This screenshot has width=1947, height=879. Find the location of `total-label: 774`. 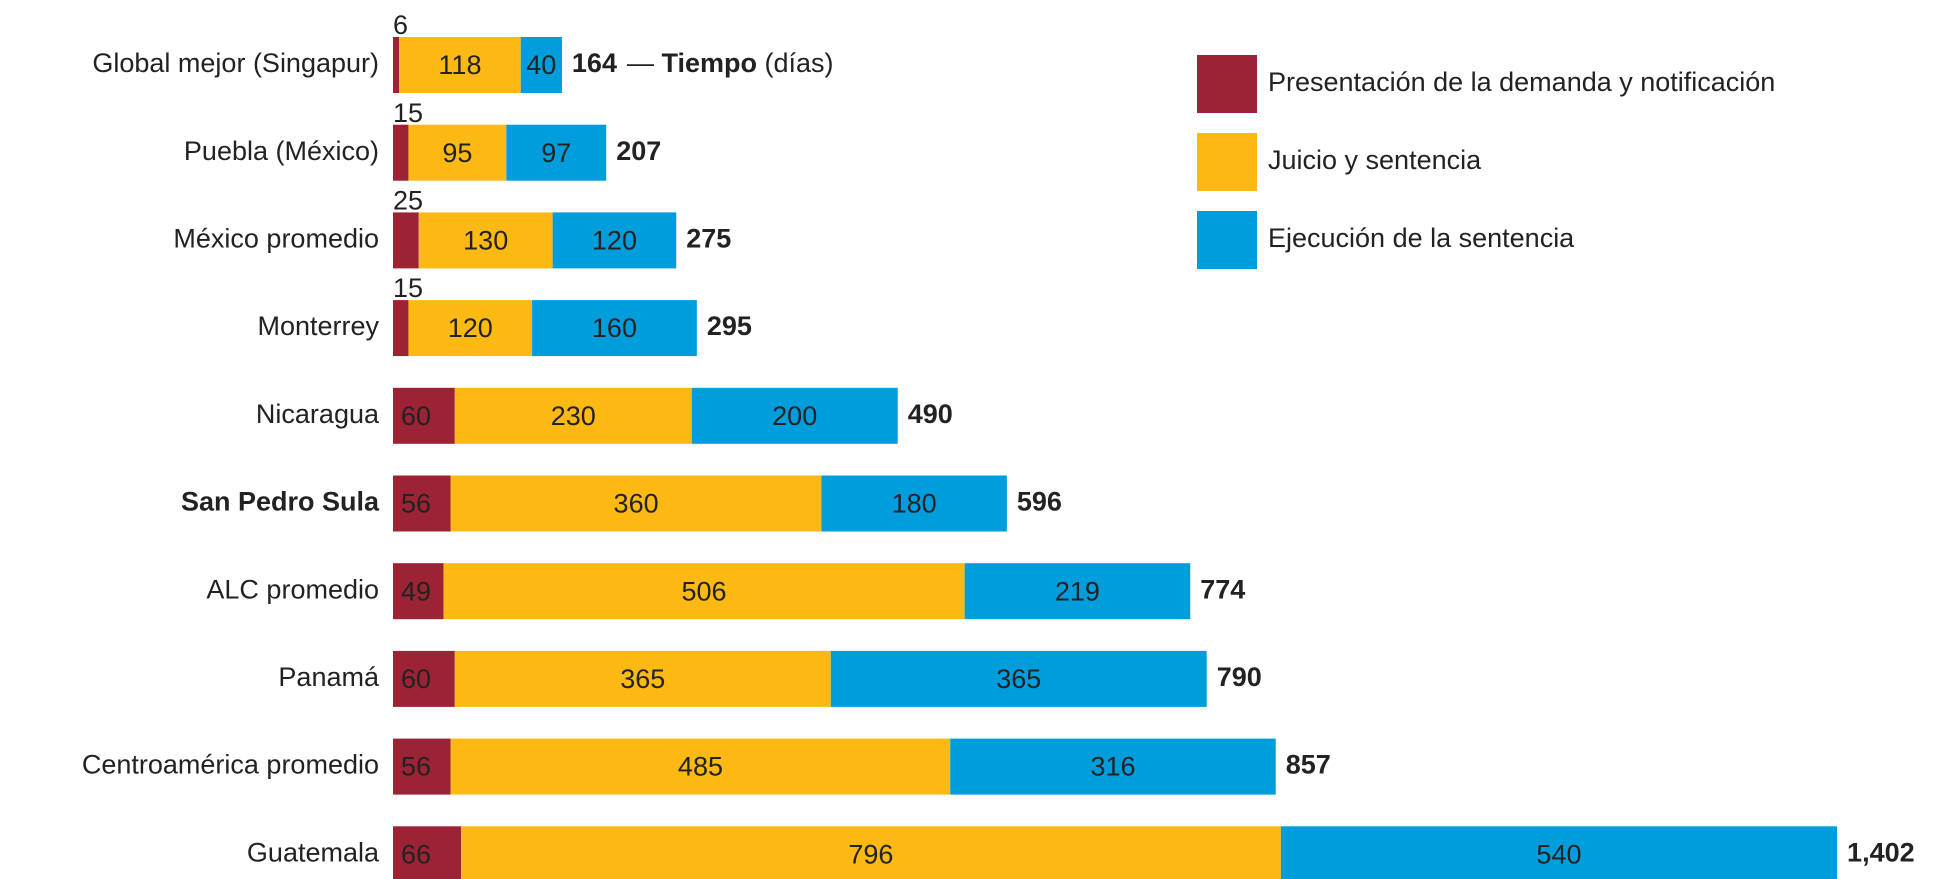

total-label: 774 is located at coordinates (1222, 589).